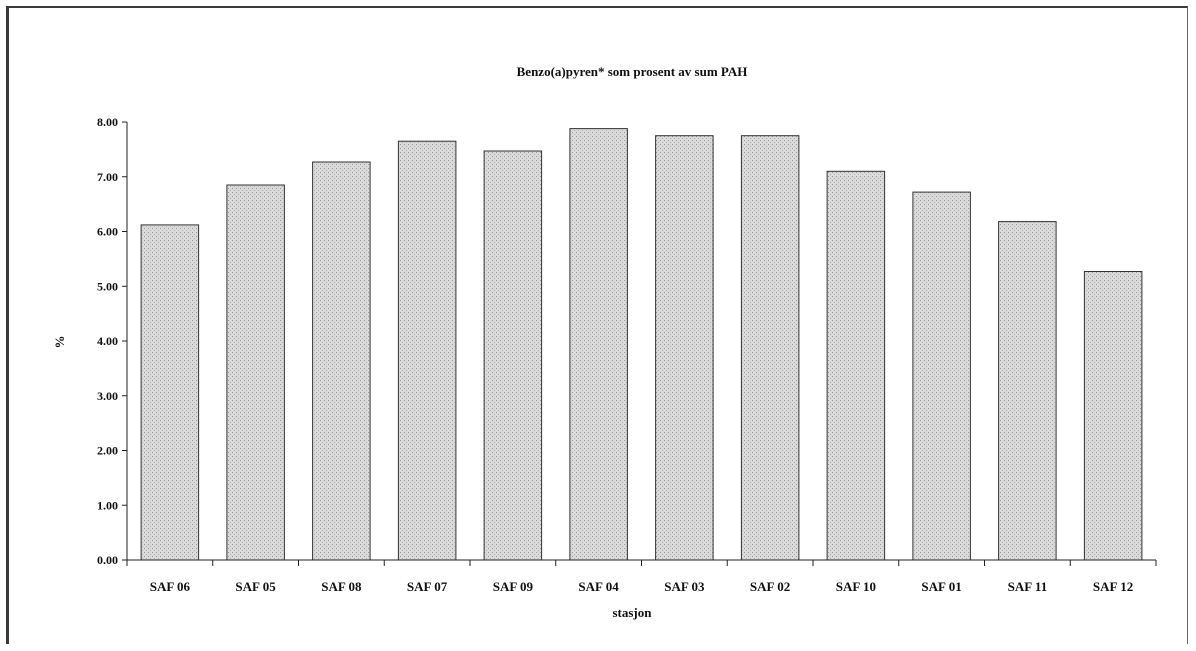 The width and height of the screenshot is (1196, 651). What do you see at coordinates (941, 586) in the screenshot?
I see `x-tick-label: SAF 01` at bounding box center [941, 586].